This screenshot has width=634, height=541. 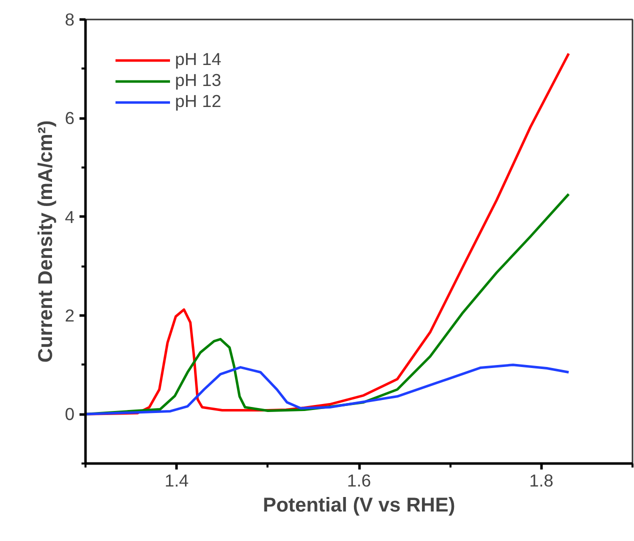 I want to click on x-tick-label: 1.6, so click(x=359, y=480).